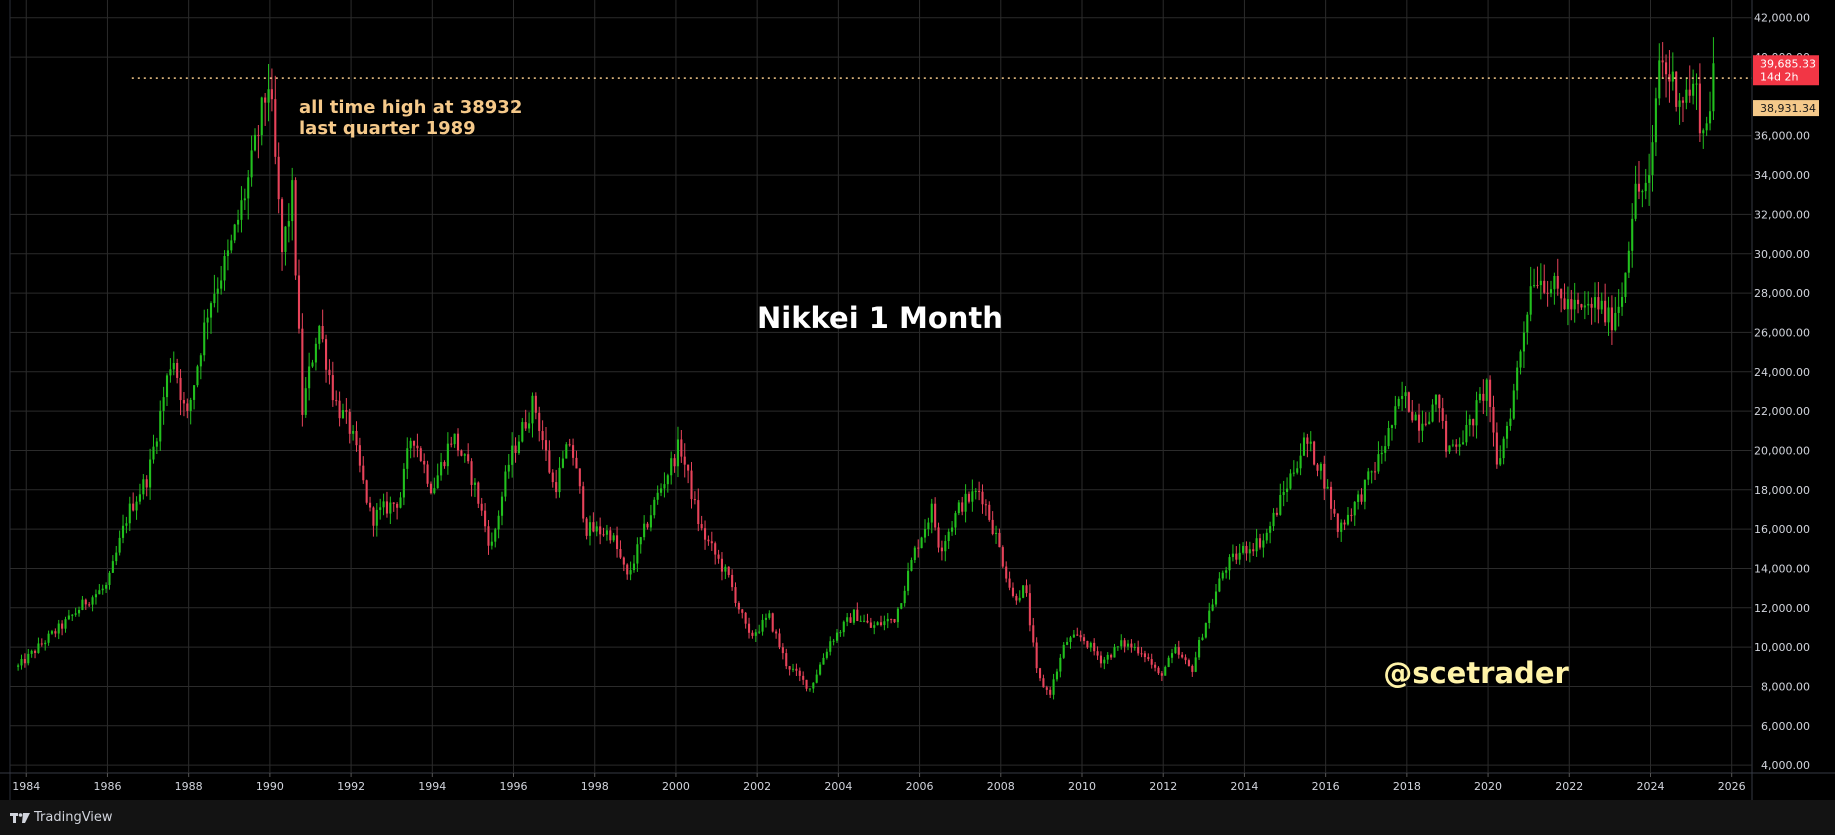  What do you see at coordinates (351, 786) in the screenshot?
I see `x-tick-label: 1992` at bounding box center [351, 786].